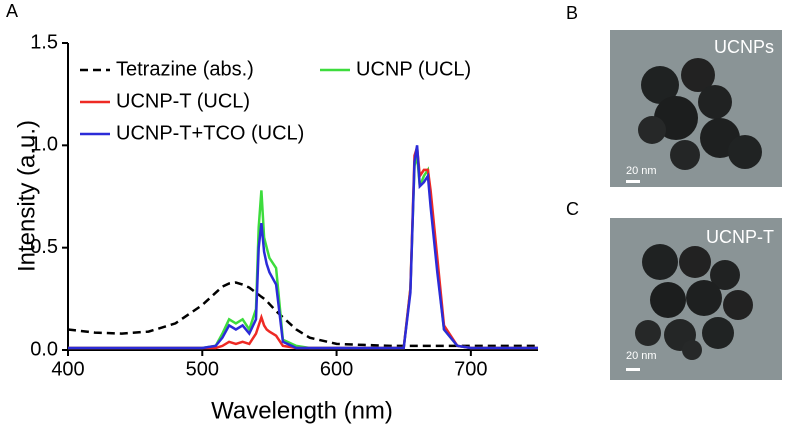 Image resolution: width=794 pixels, height=432 pixels. I want to click on x-tick-label: 600, so click(336, 369).